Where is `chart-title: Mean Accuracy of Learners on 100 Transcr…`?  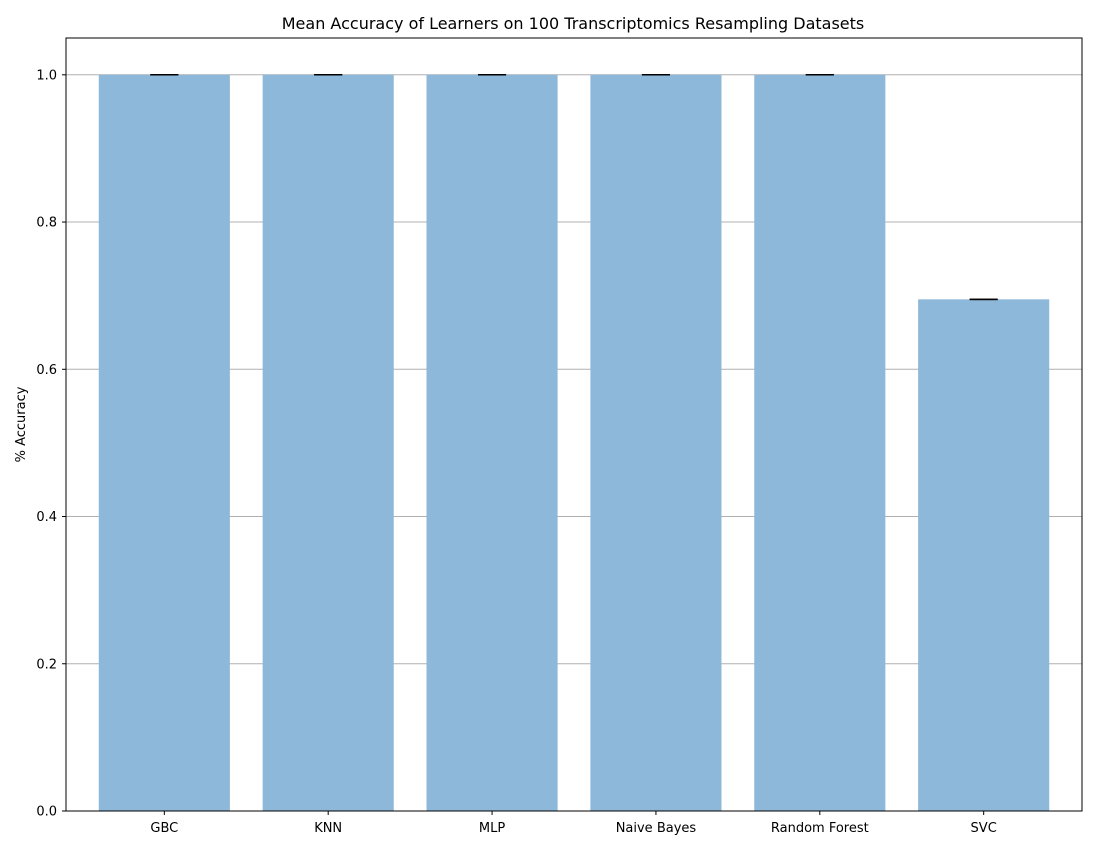
chart-title: Mean Accuracy of Learners on 100 Transcr… is located at coordinates (573, 23).